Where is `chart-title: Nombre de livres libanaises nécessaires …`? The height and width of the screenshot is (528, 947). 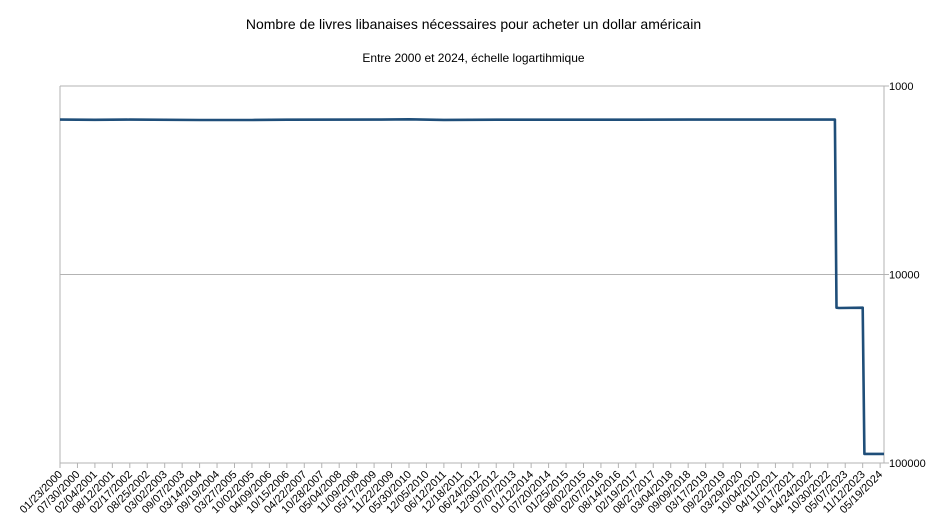
chart-title: Nombre de livres libanaises nécessaires … is located at coordinates (473, 24).